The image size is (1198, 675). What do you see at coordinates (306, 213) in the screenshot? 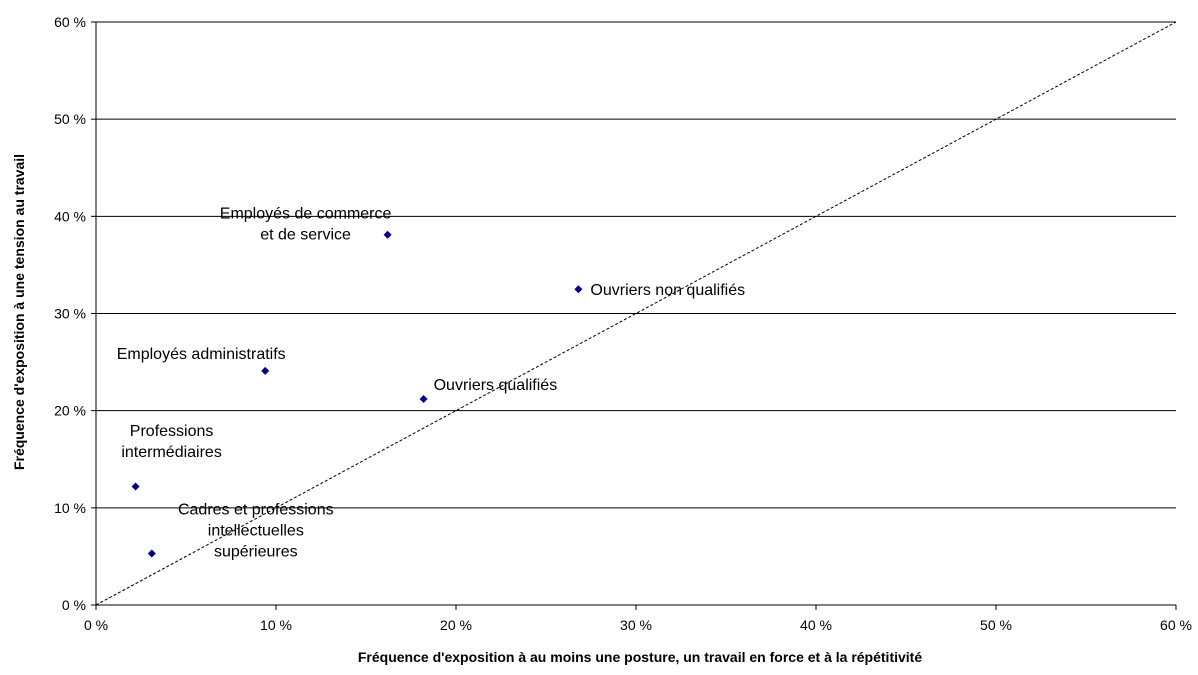
I see `point-label: Employés de commerce` at bounding box center [306, 213].